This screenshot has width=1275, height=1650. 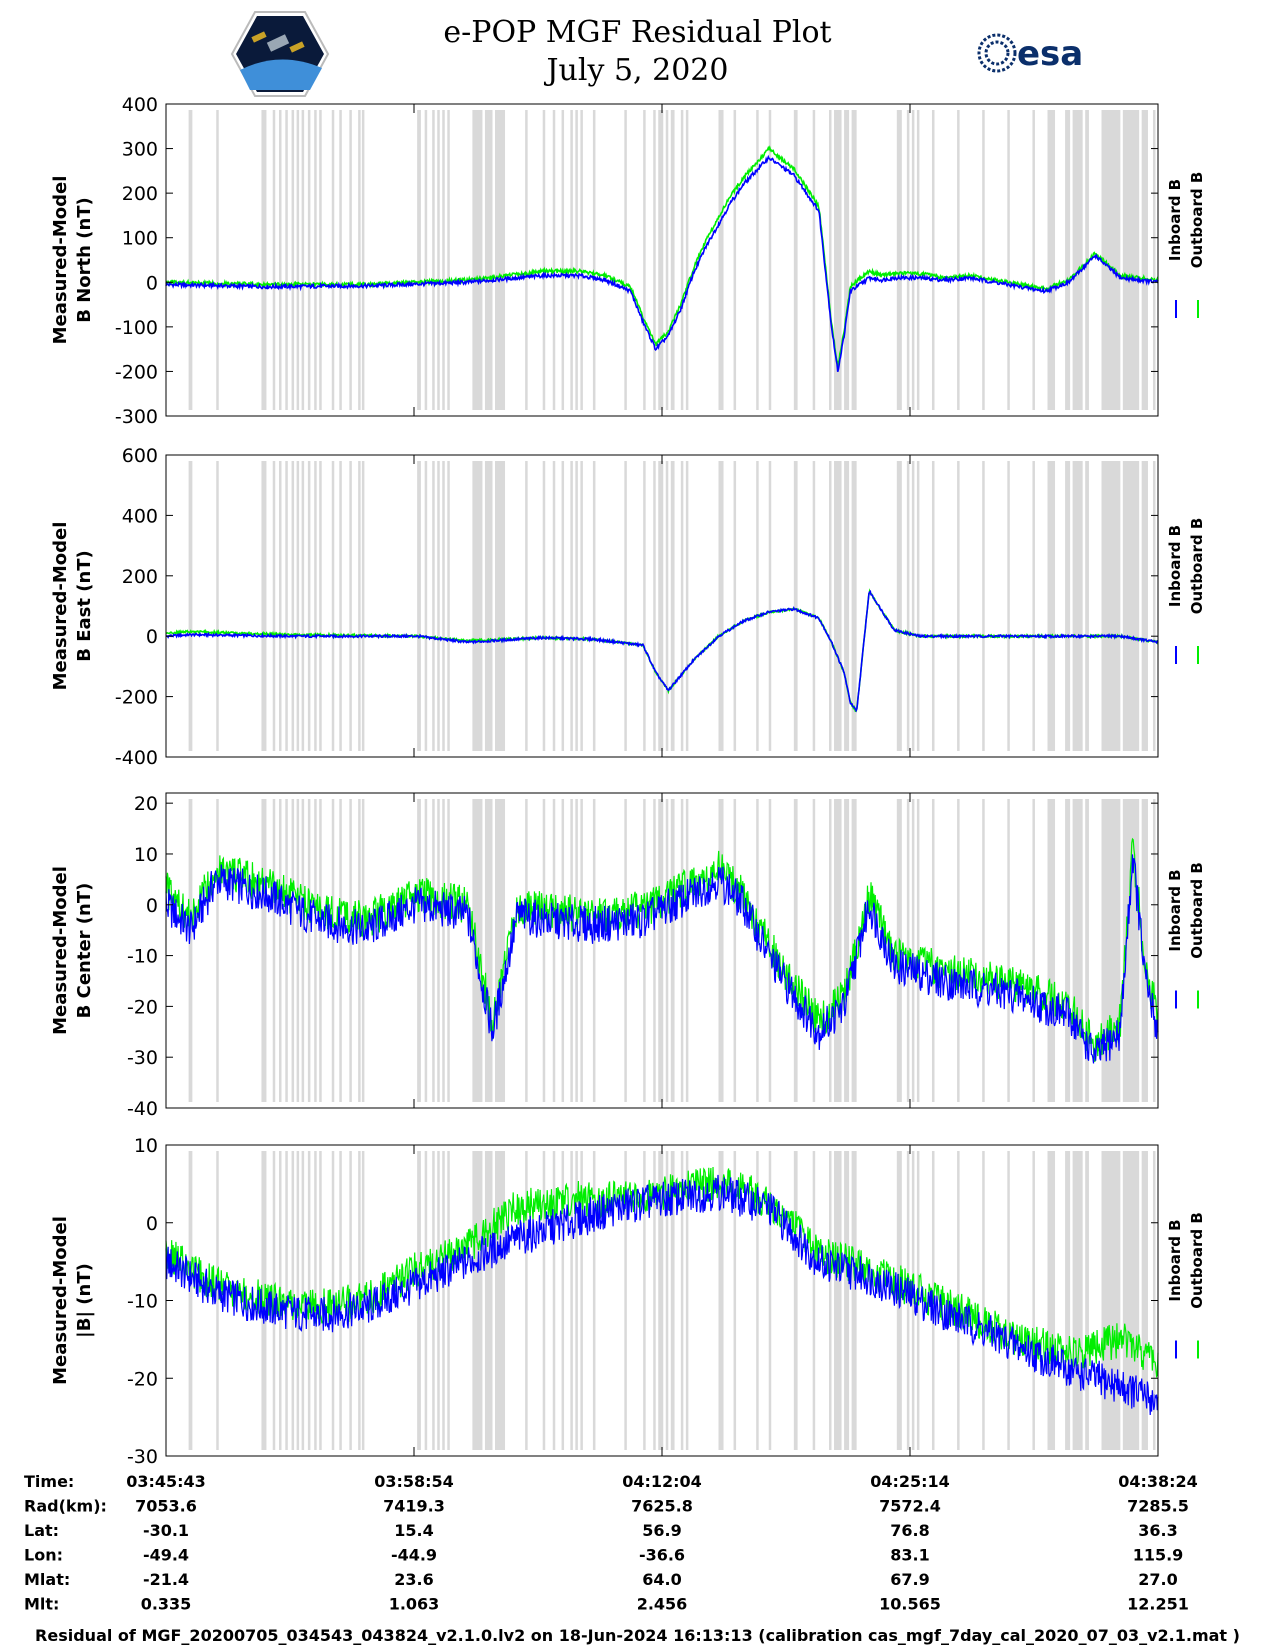 I want to click on xaxis-row-value: 83.1, so click(x=909, y=1555).